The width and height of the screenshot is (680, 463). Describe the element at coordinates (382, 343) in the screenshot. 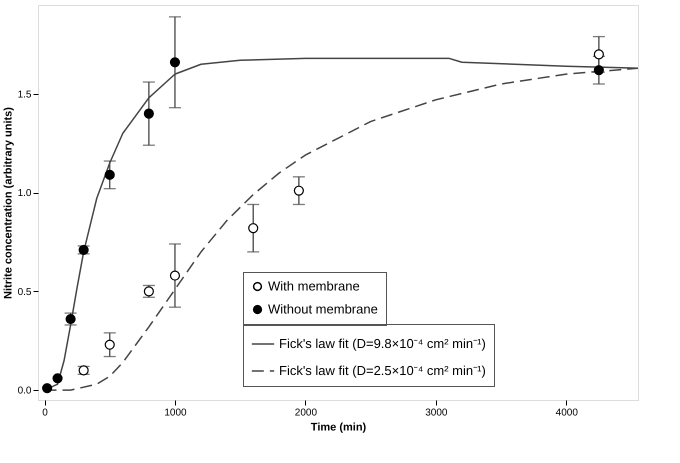

I see `legend-label: Fick's law fit (D=9.8×10⁻⁴ cm² min⁻¹)` at that location.